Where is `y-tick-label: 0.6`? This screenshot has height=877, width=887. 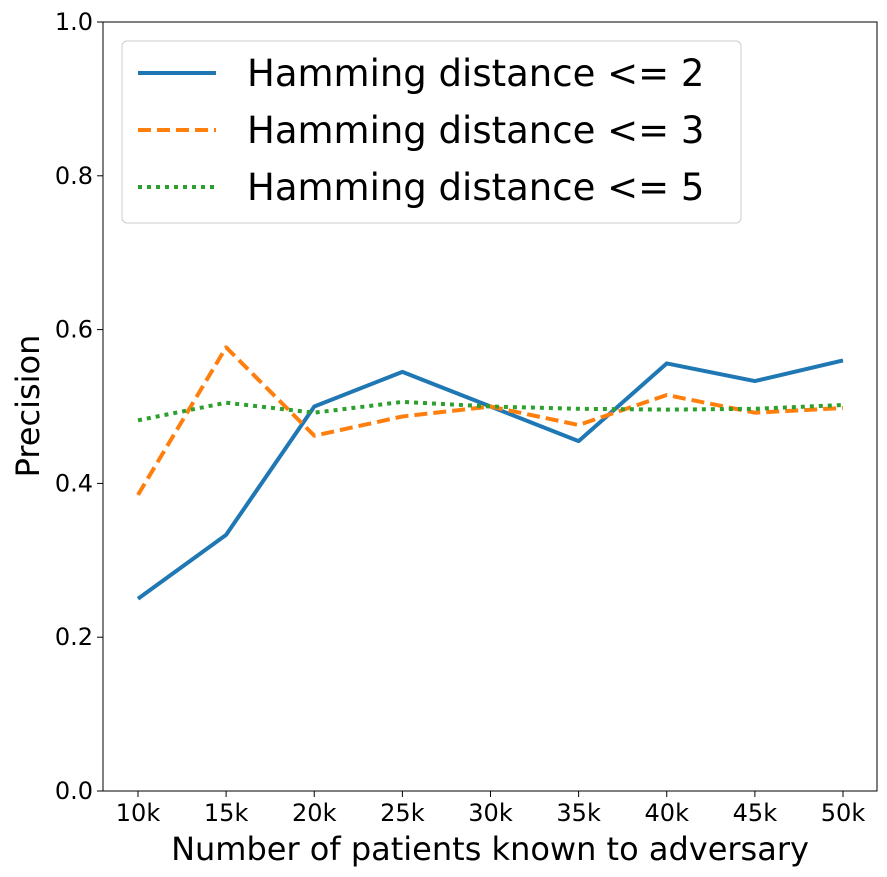 y-tick-label: 0.6 is located at coordinates (74, 330).